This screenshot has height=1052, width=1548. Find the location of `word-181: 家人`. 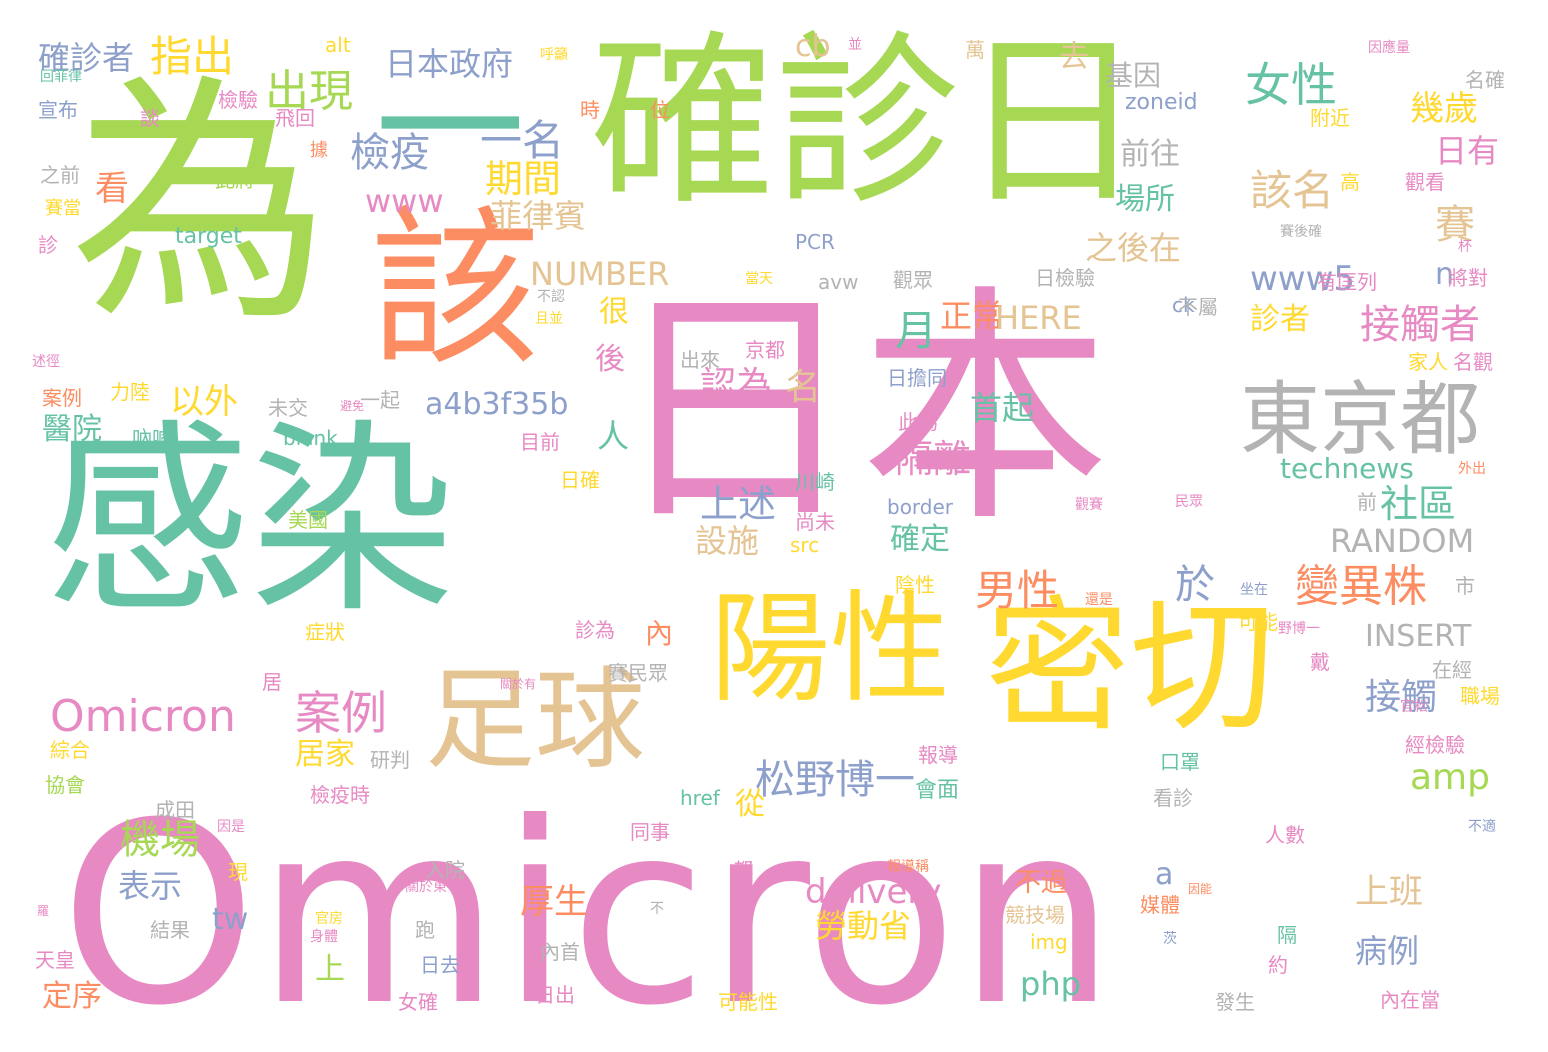

word-181: 家人 is located at coordinates (1428, 362).